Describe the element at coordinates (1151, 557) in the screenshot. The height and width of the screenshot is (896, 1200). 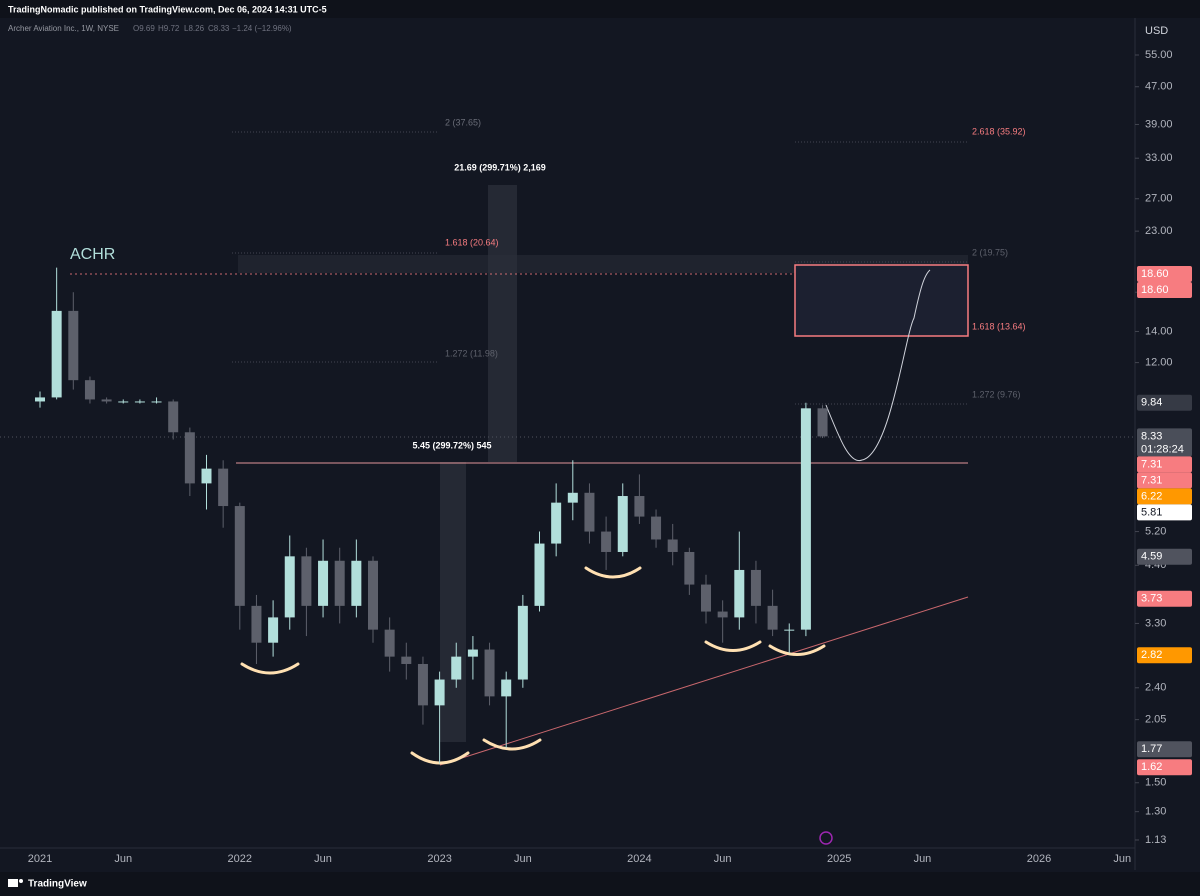
I see `price-tag-label: 4.59` at that location.